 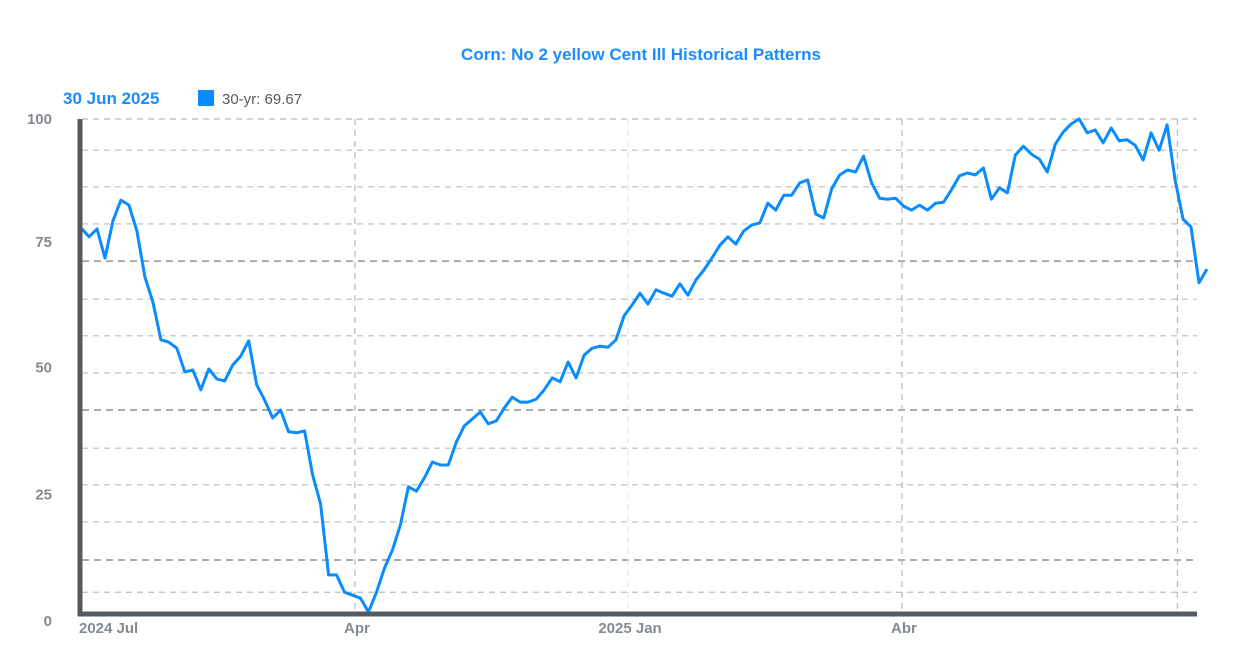 I want to click on x-tick-label: Apr, so click(x=357, y=628).